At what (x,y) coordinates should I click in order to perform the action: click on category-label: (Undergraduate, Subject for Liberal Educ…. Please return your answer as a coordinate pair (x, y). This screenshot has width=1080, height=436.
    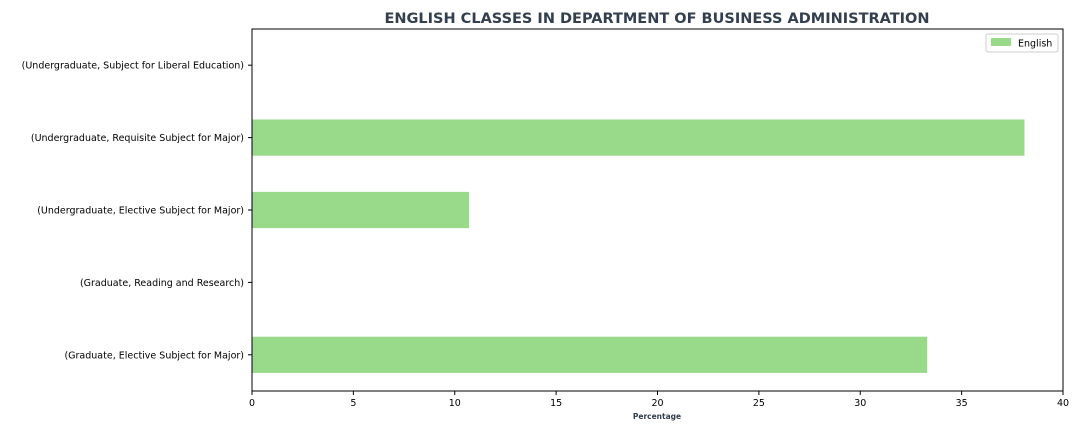
    Looking at the image, I should click on (133, 66).